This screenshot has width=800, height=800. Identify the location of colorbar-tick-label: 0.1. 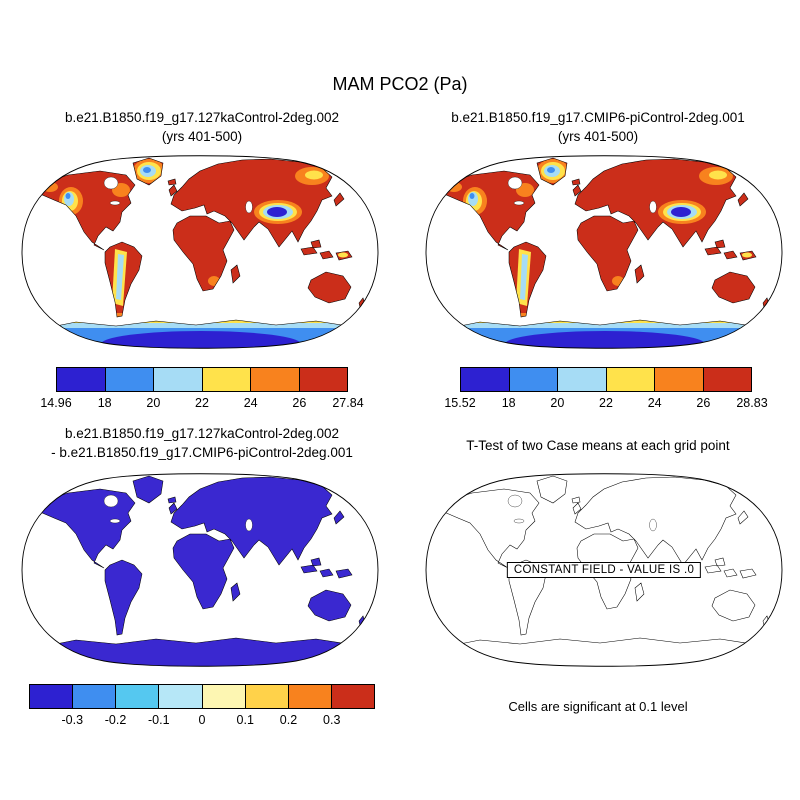
(245, 720).